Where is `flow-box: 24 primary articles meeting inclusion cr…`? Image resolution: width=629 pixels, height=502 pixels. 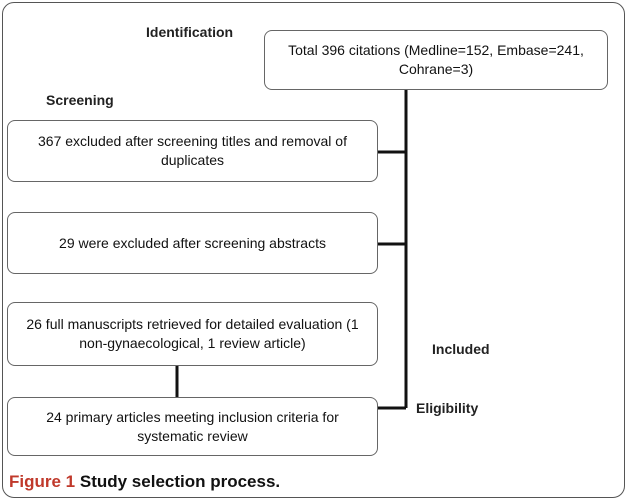
flow-box: 24 primary articles meeting inclusion cr… is located at coordinates (192, 426).